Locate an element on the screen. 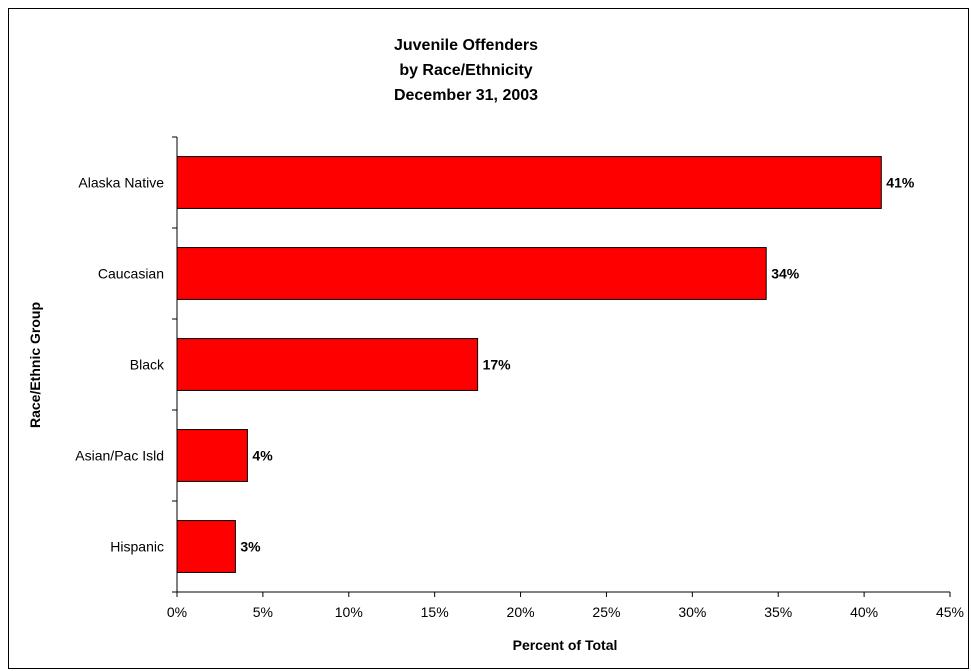  x-tick-label: 5% is located at coordinates (263, 612).